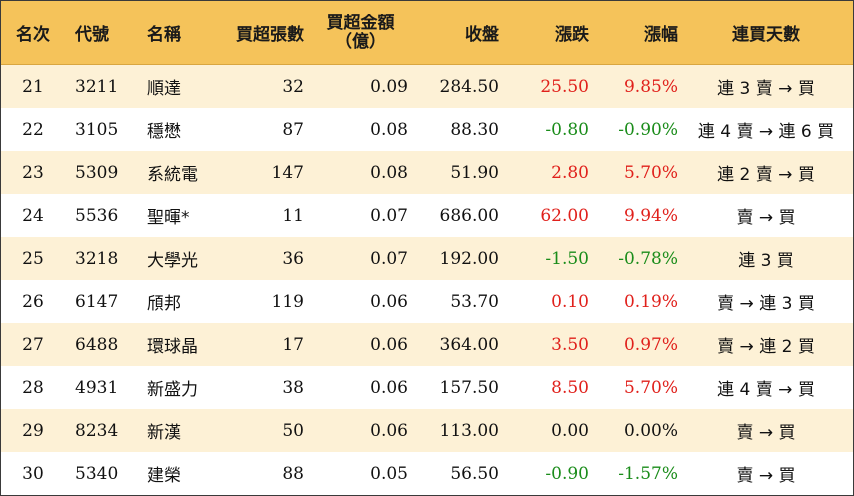 This screenshot has width=854, height=496. Describe the element at coordinates (97, 473) in the screenshot. I see `cell-code: 5340` at that location.